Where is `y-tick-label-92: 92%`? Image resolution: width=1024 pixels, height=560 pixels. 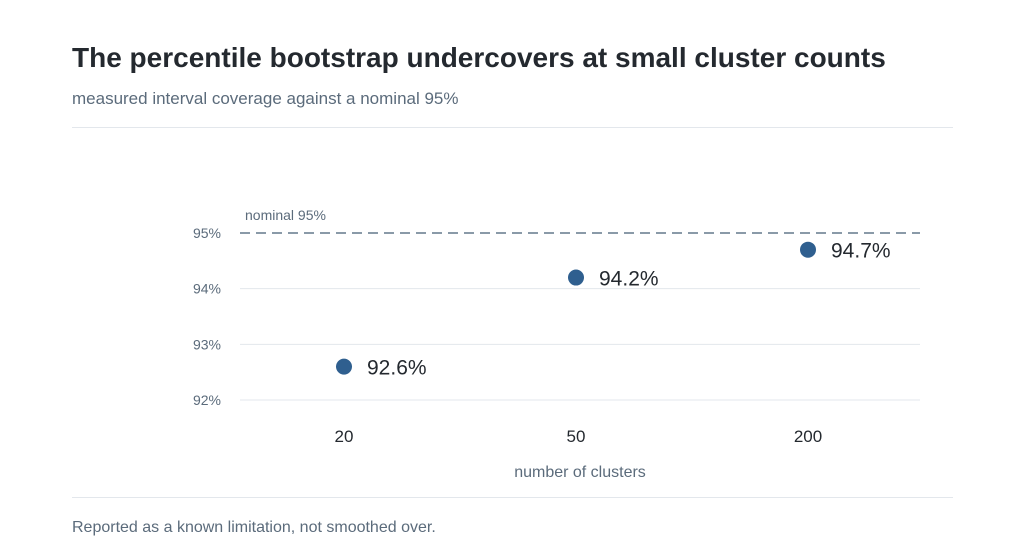
y-tick-label-92: 92% is located at coordinates (207, 400).